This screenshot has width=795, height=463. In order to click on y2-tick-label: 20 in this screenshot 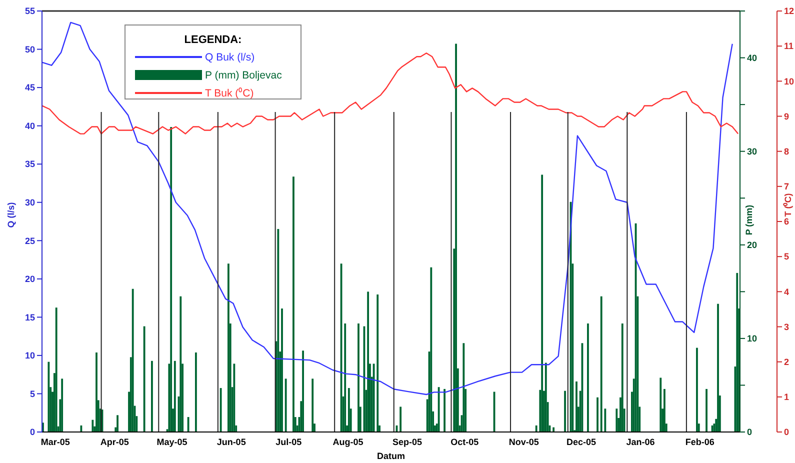, I will do `click(752, 245)`.